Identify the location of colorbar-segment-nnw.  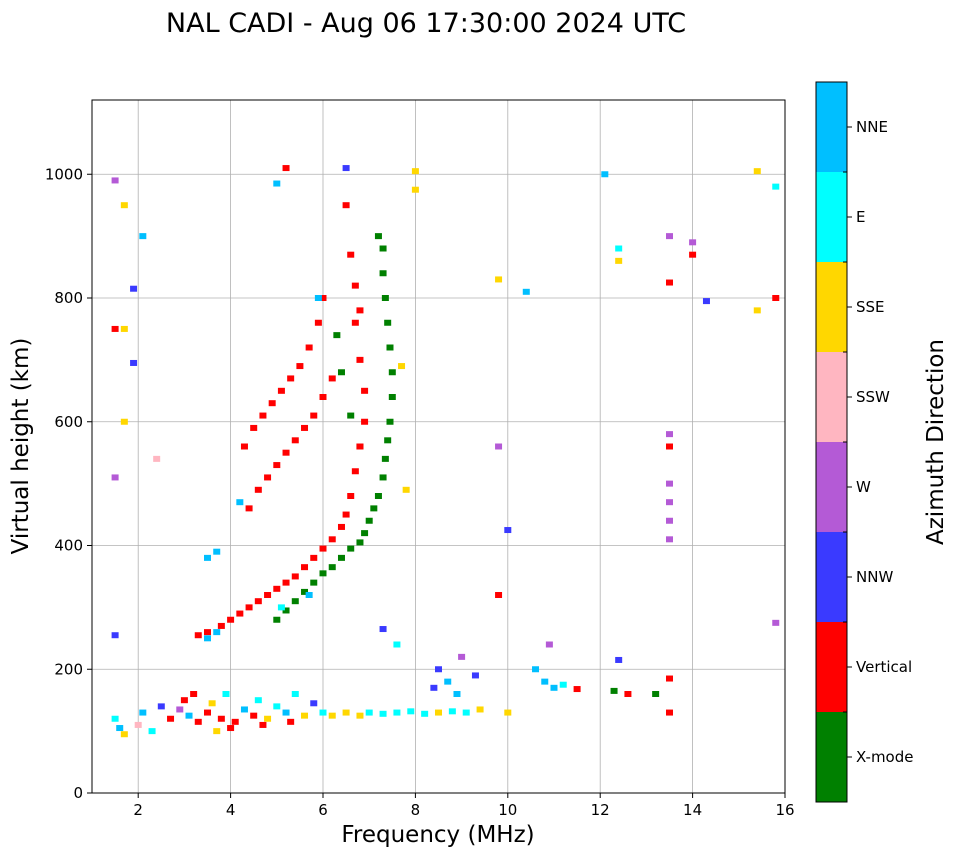
(831, 577).